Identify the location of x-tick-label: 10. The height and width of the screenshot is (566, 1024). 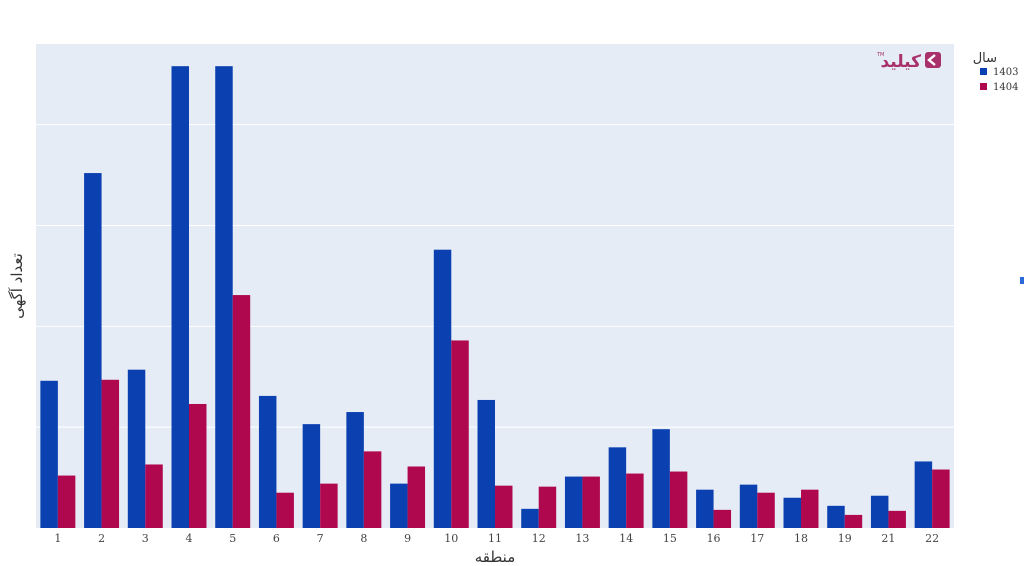
(451, 538).